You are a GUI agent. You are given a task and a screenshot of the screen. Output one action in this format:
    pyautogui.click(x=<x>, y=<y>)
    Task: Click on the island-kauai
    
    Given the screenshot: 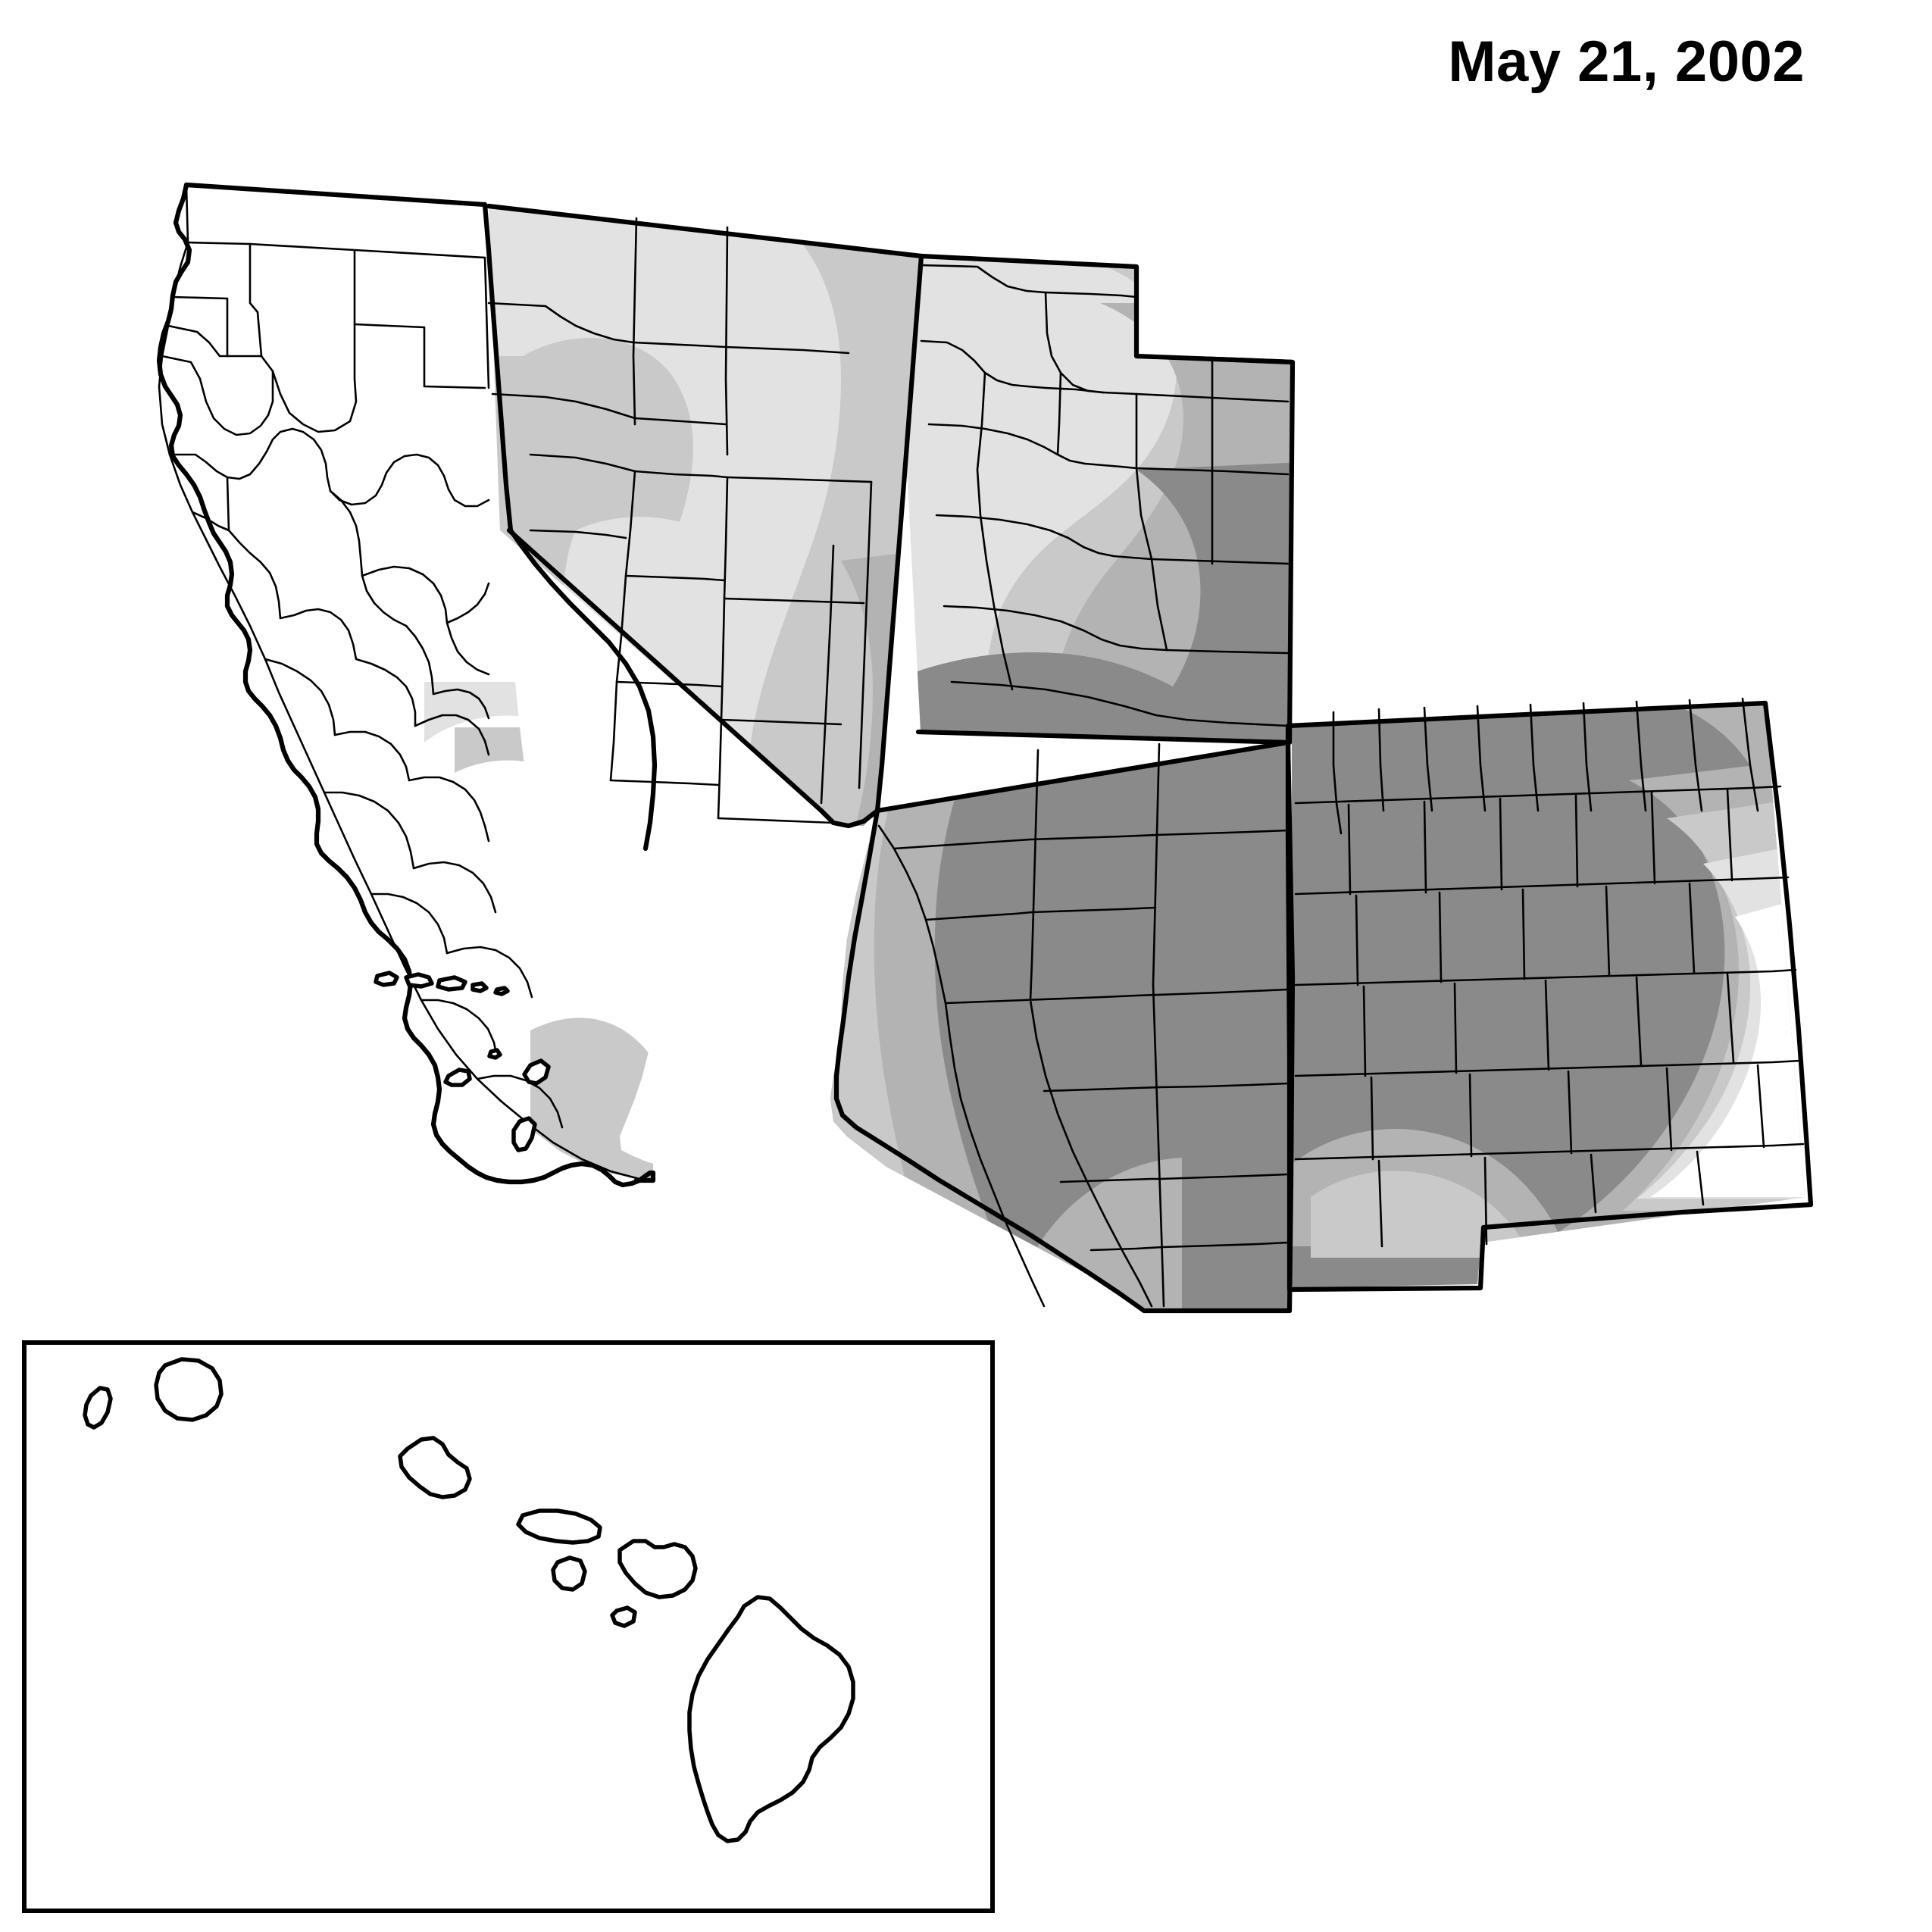 What is the action you would take?
    pyautogui.click(x=189, y=1389)
    